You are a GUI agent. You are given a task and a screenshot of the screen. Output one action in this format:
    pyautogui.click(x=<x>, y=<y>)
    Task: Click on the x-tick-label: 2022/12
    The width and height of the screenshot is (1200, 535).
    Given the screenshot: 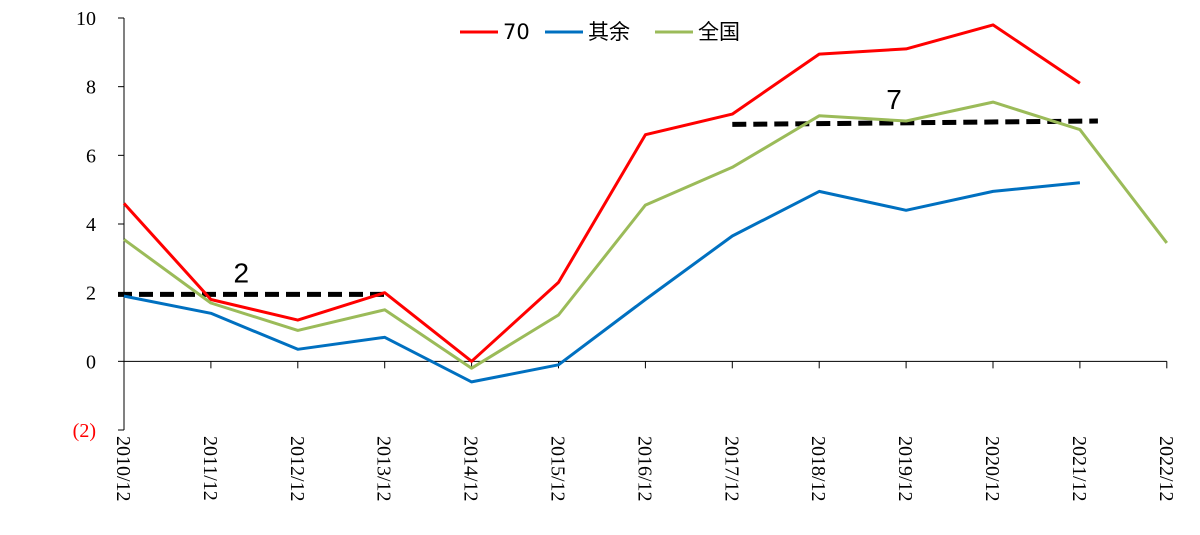 What is the action you would take?
    pyautogui.click(x=1166, y=469)
    